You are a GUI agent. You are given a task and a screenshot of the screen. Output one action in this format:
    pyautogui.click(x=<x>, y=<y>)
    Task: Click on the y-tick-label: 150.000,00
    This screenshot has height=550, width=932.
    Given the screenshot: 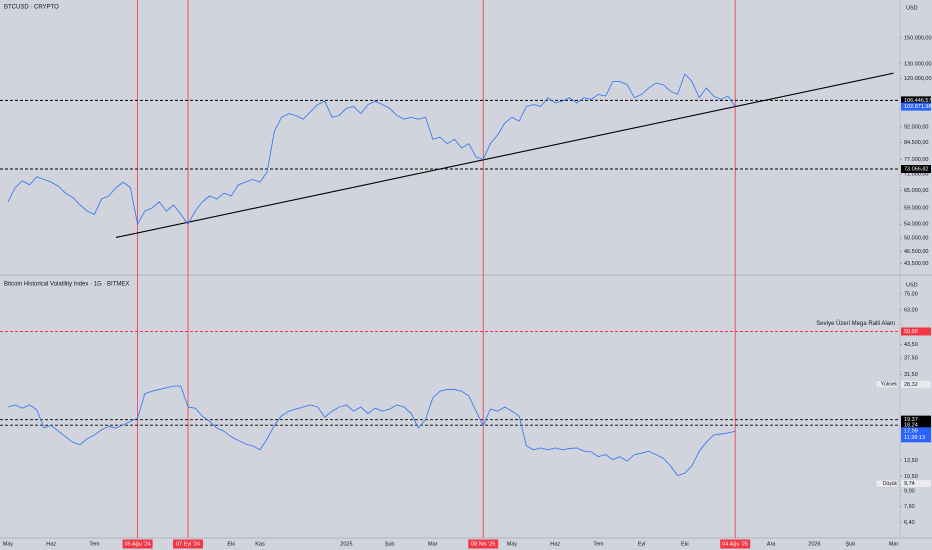 What is the action you would take?
    pyautogui.click(x=918, y=38)
    